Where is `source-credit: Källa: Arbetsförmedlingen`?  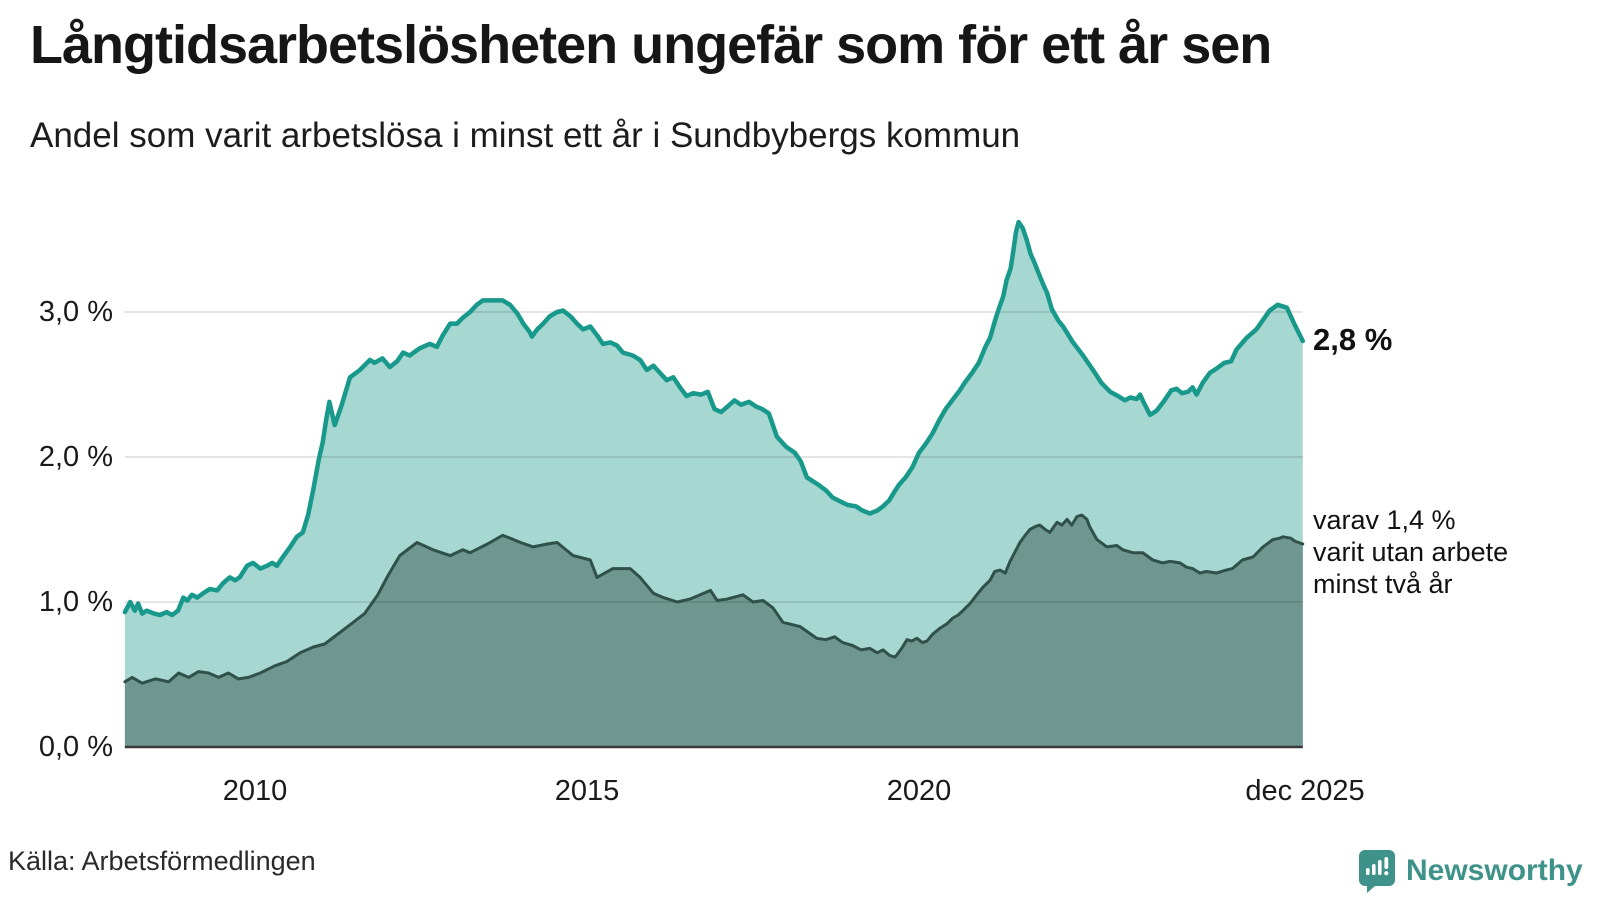 source-credit: Källa: Arbetsförmedlingen is located at coordinates (162, 861).